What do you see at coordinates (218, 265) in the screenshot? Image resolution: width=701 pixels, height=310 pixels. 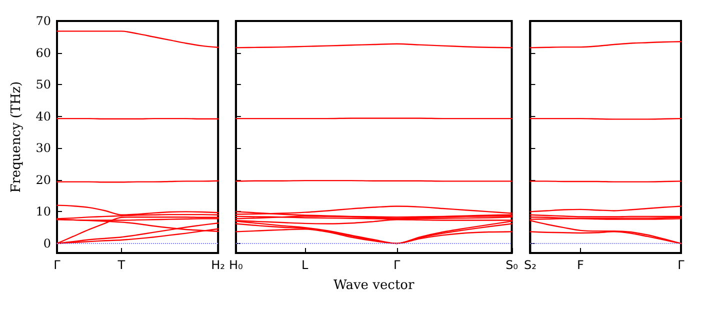 I see `x-tick-label: H₂` at bounding box center [218, 265].